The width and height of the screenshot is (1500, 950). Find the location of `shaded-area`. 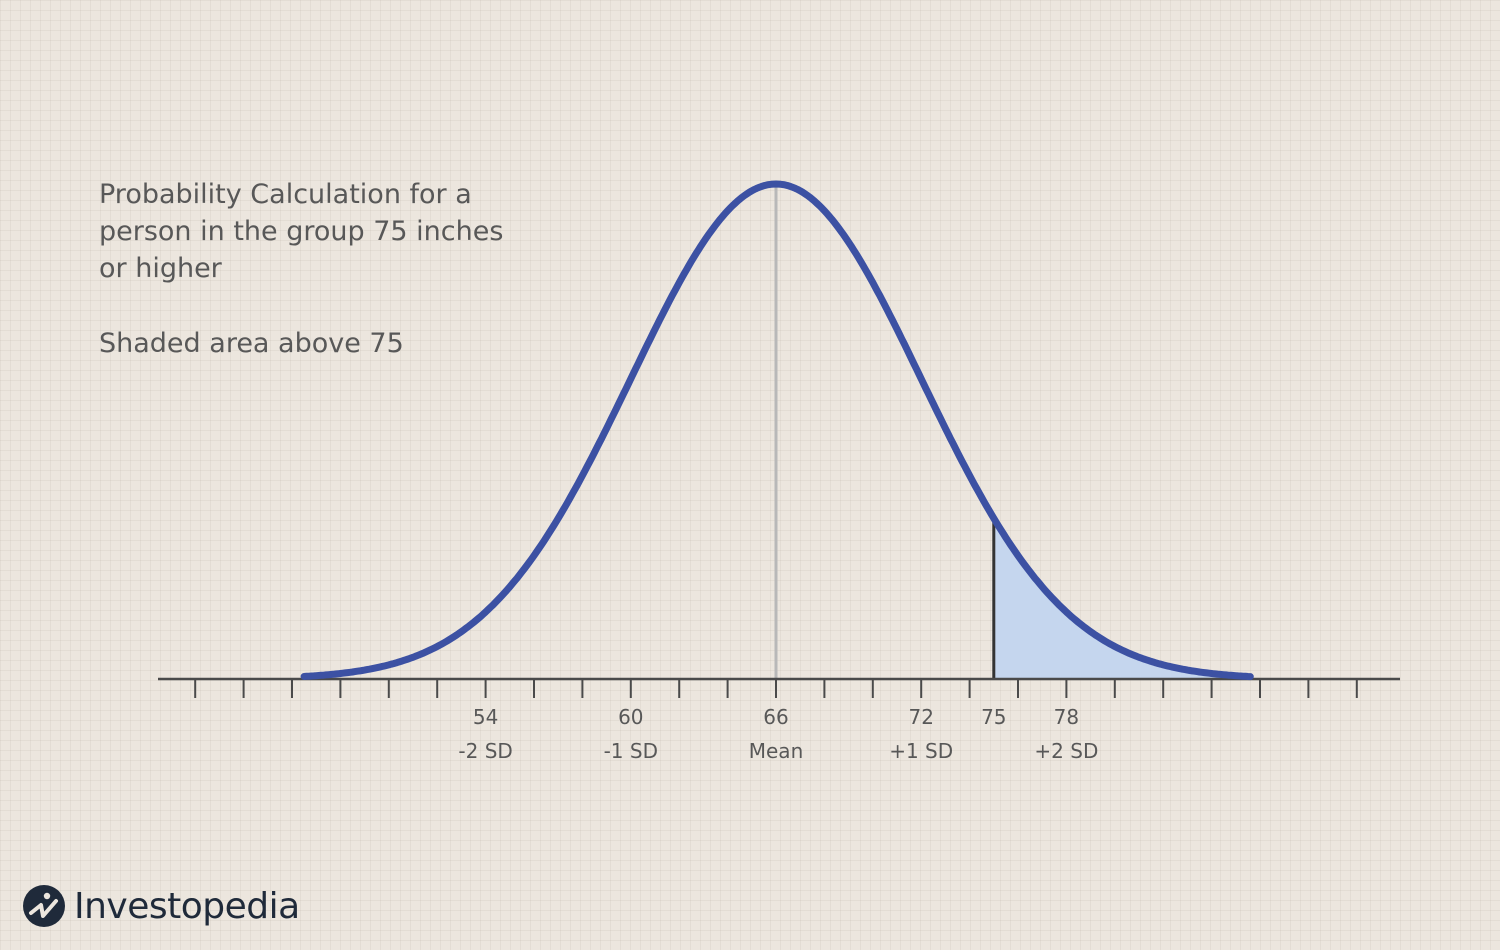

shaded-area is located at coordinates (1122, 598).